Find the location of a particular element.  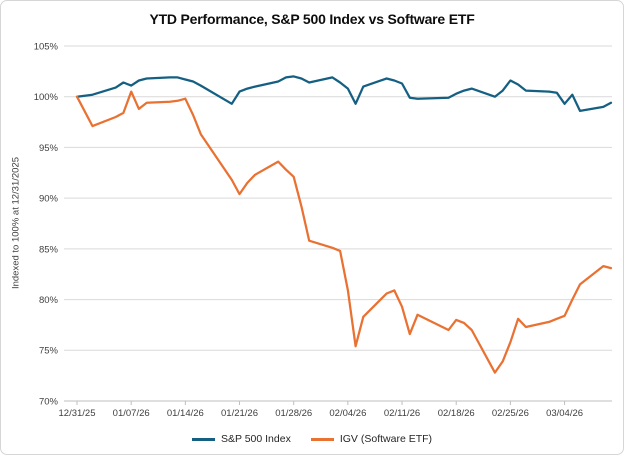

sp500-line-swatch is located at coordinates (203, 439).